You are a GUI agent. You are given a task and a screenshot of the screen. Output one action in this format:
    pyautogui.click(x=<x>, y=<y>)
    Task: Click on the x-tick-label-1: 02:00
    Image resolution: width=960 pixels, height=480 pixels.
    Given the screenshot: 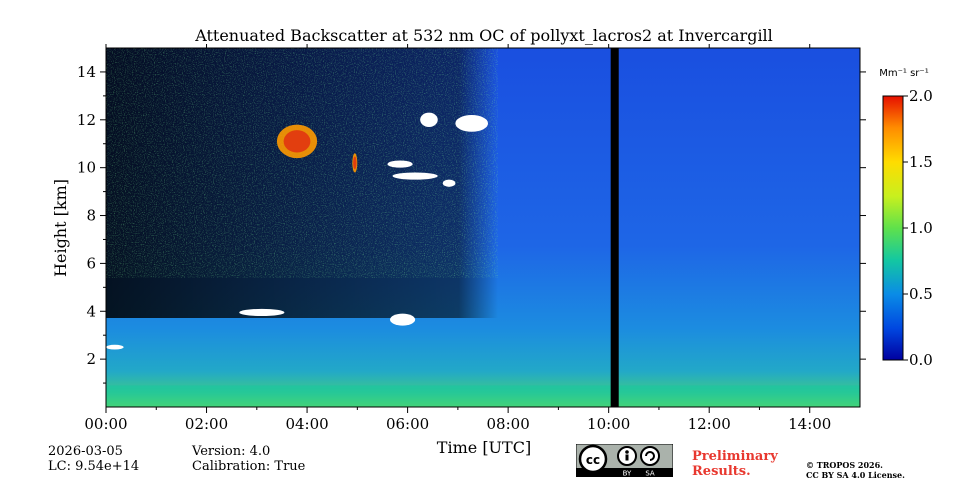 What is the action you would take?
    pyautogui.click(x=206, y=424)
    